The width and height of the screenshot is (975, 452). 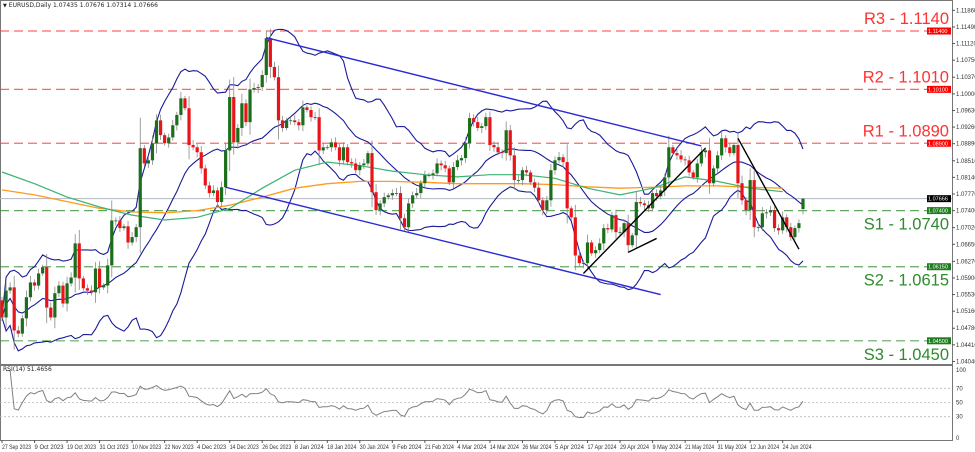 I want to click on y-tick-label: 1.09630, so click(x=965, y=111).